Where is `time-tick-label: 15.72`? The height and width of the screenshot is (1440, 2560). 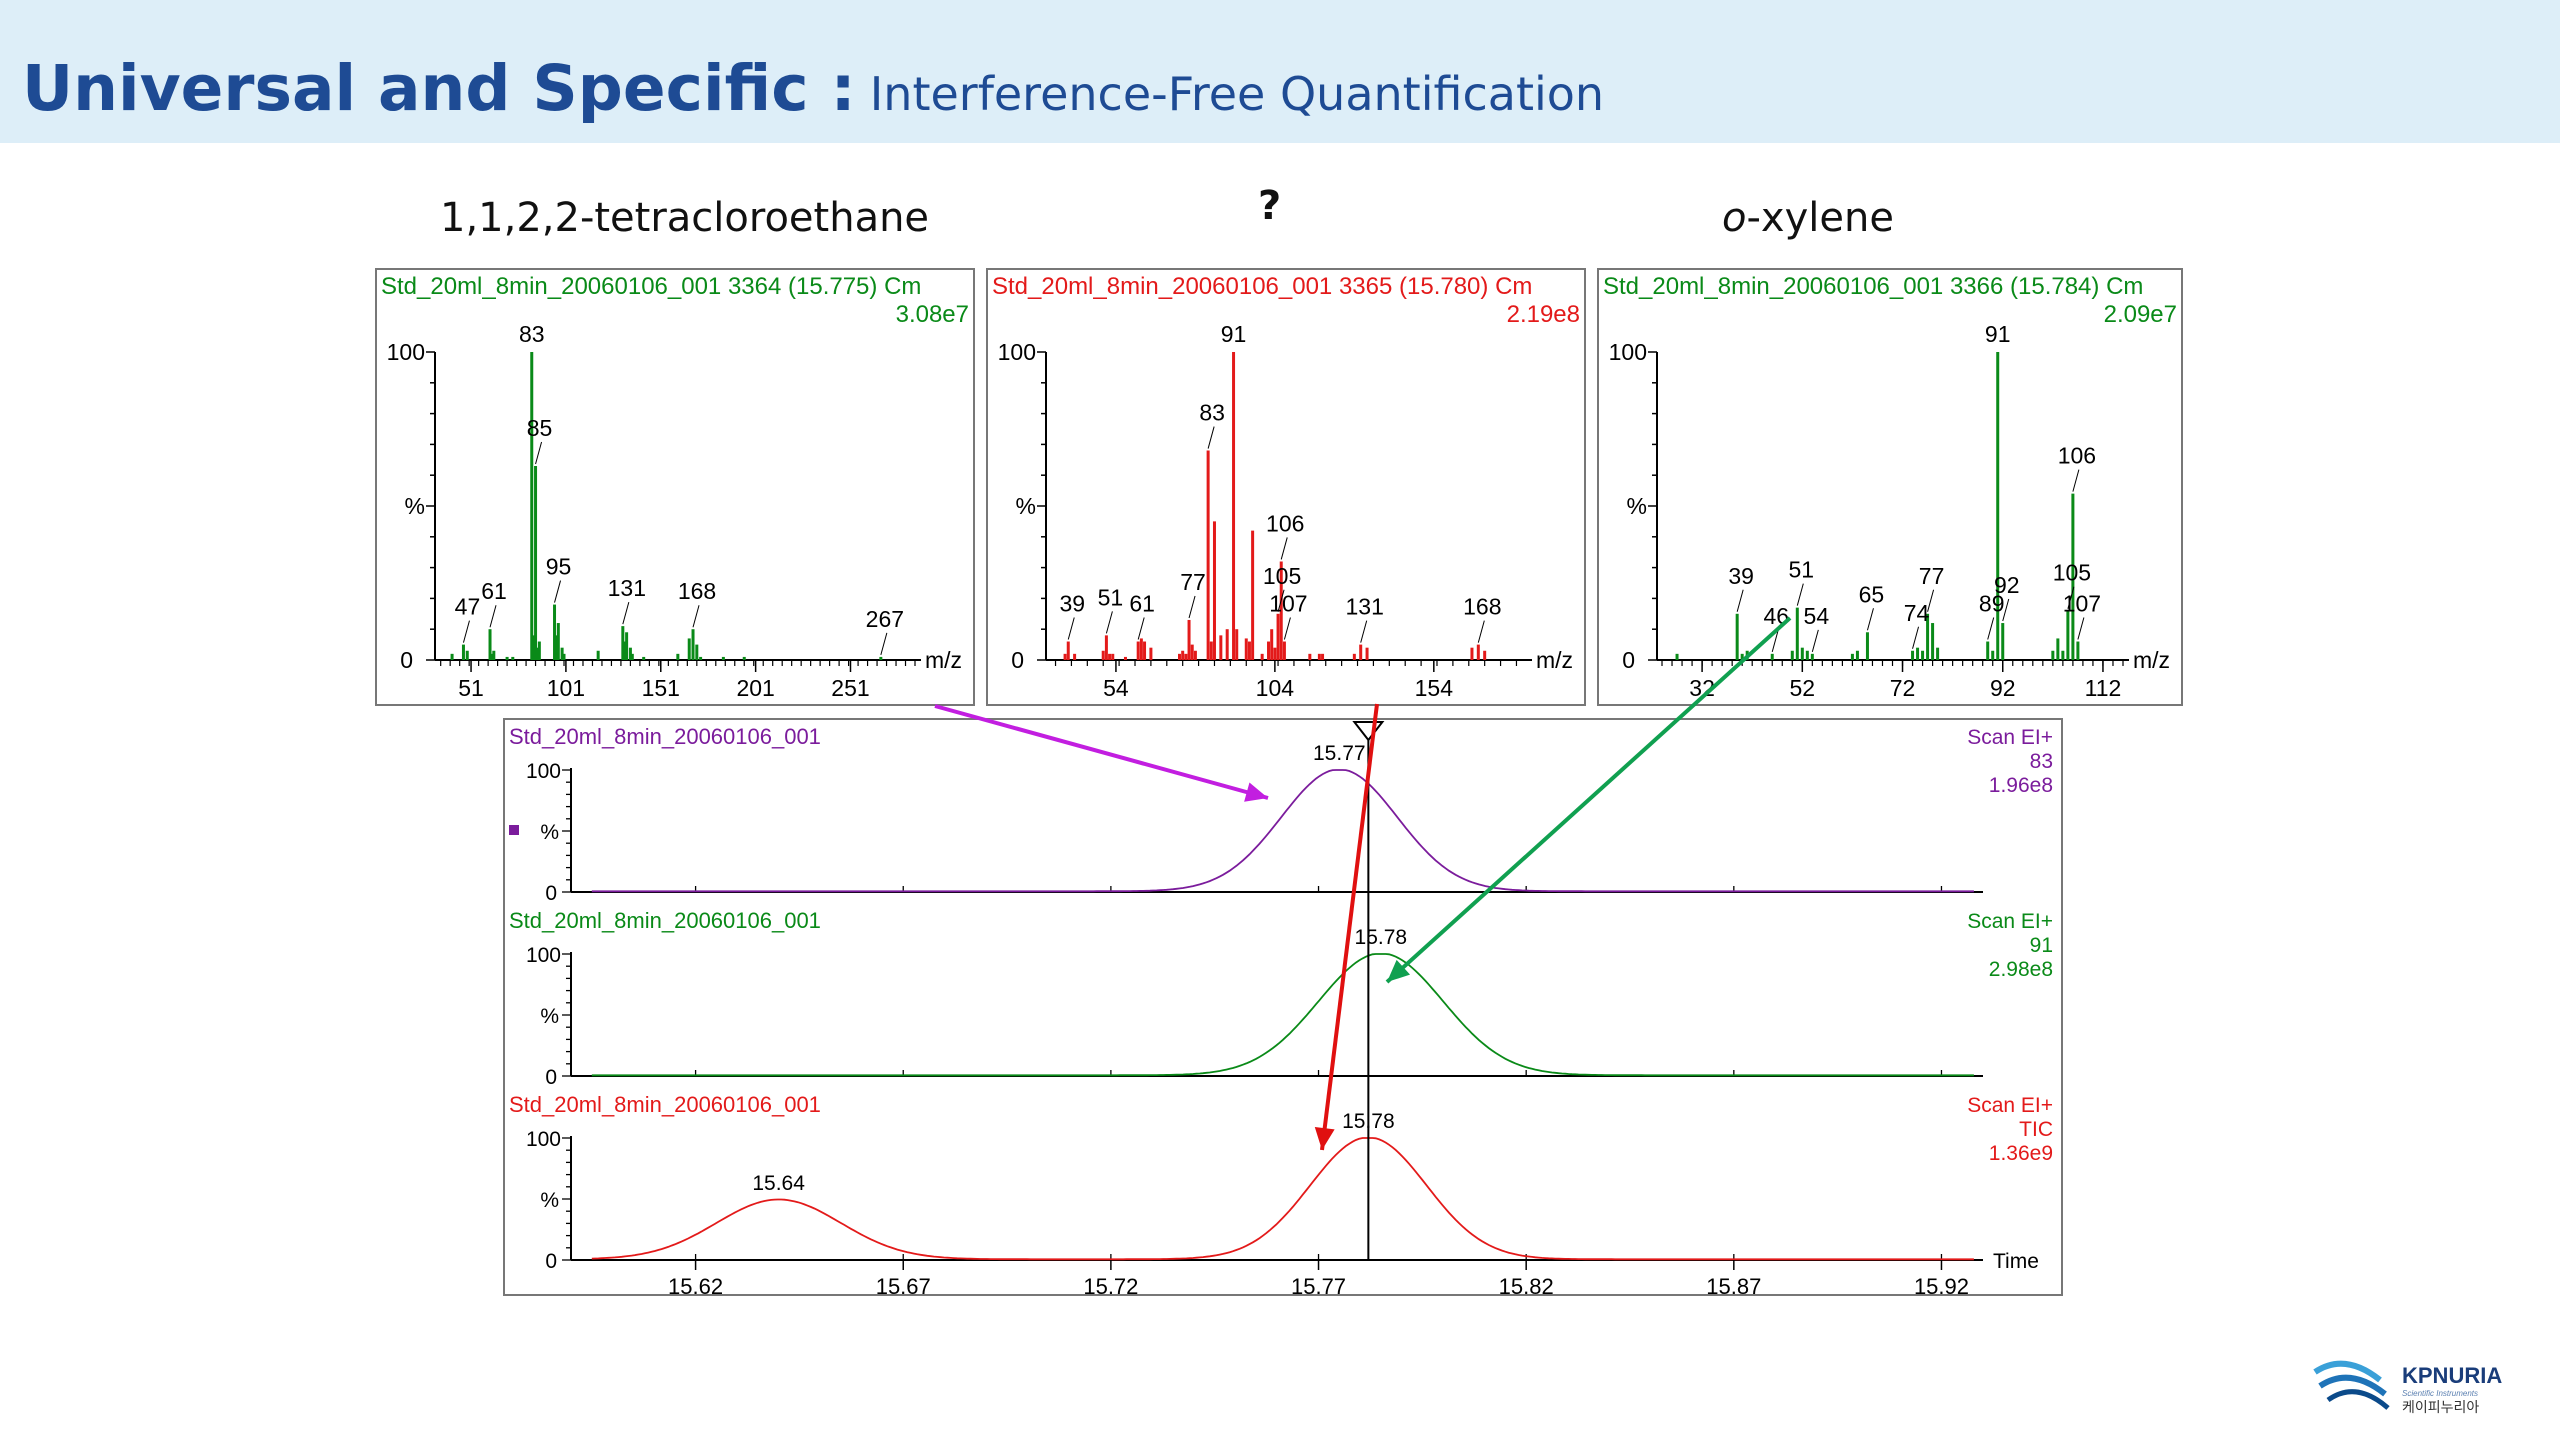
time-tick-label: 15.72 is located at coordinates (1110, 1285).